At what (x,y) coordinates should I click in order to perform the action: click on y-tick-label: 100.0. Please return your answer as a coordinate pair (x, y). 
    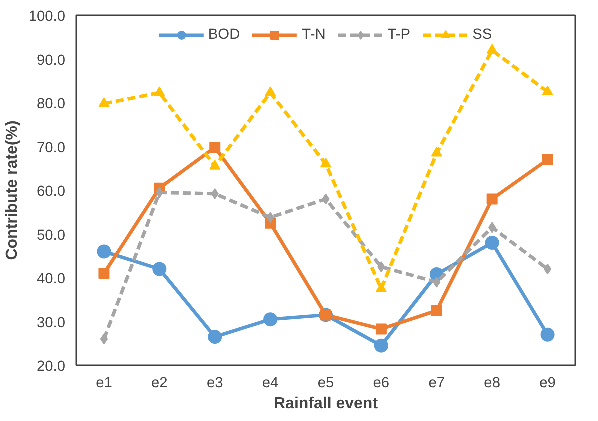
    Looking at the image, I should click on (47, 17).